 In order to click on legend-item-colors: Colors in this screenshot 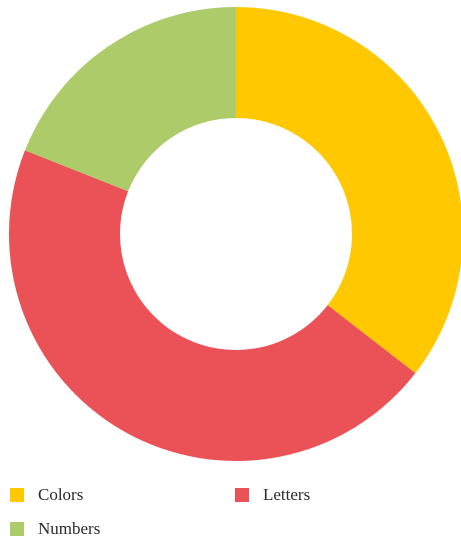, I will do `click(46, 495)`.